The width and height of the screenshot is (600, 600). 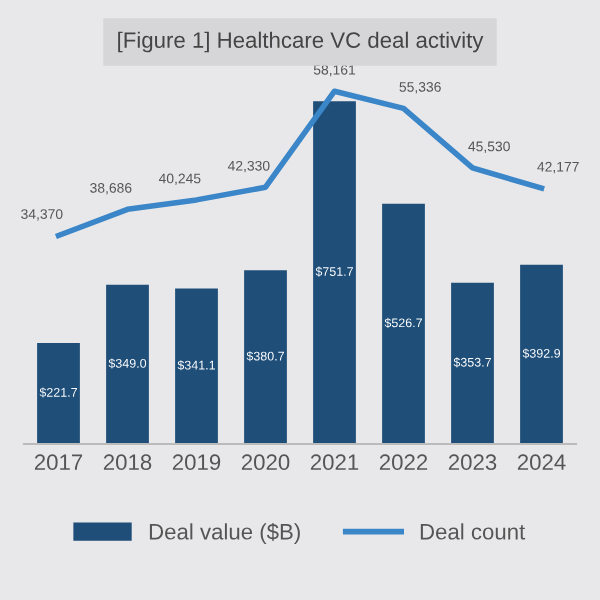 I want to click on x-tick-label: 2018, so click(x=127, y=462).